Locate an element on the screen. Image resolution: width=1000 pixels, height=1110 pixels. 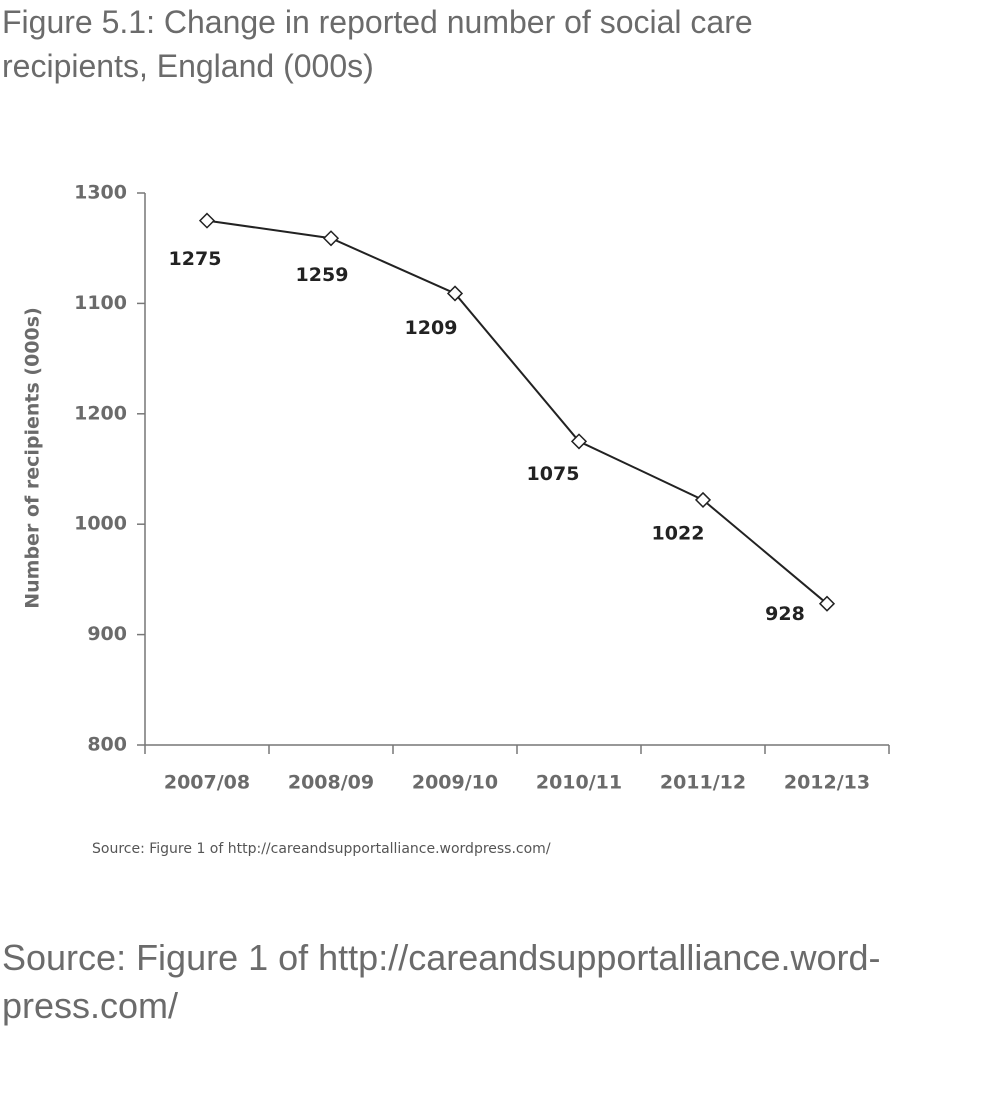
y-axis-title: Number of recipients (000s) is located at coordinates (33, 458).